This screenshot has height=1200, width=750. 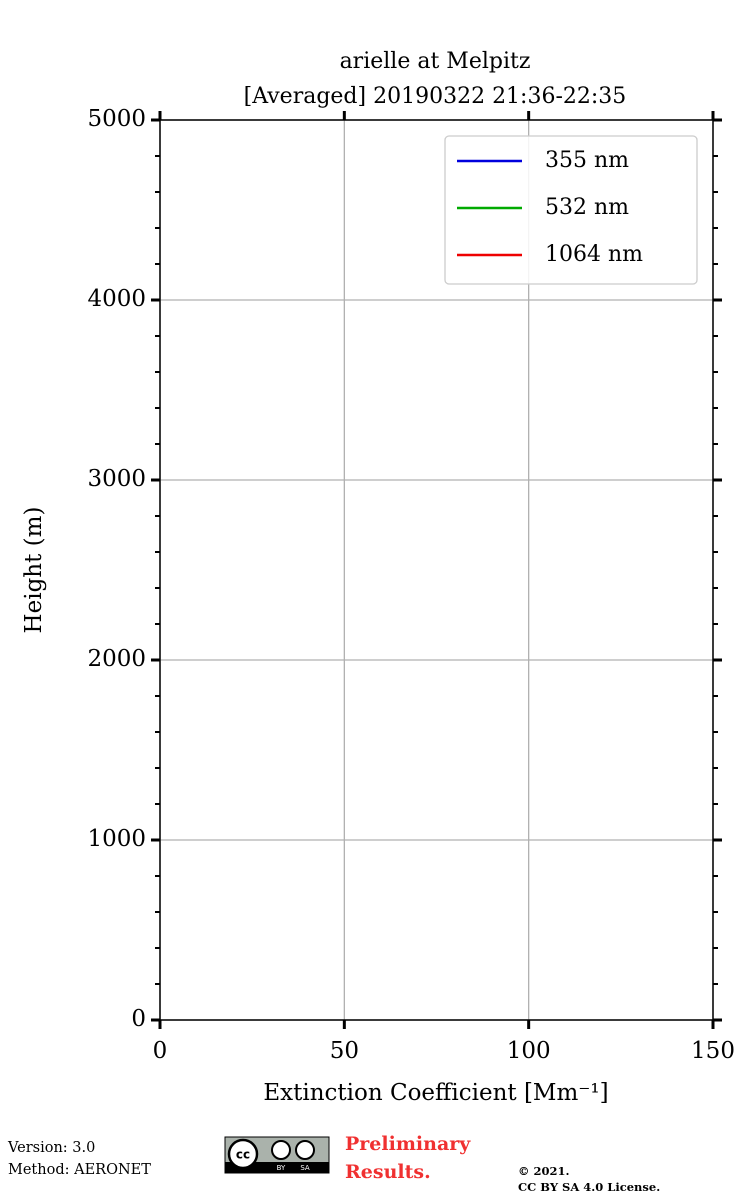 I want to click on y-tick-label: 2000, so click(x=116, y=659).